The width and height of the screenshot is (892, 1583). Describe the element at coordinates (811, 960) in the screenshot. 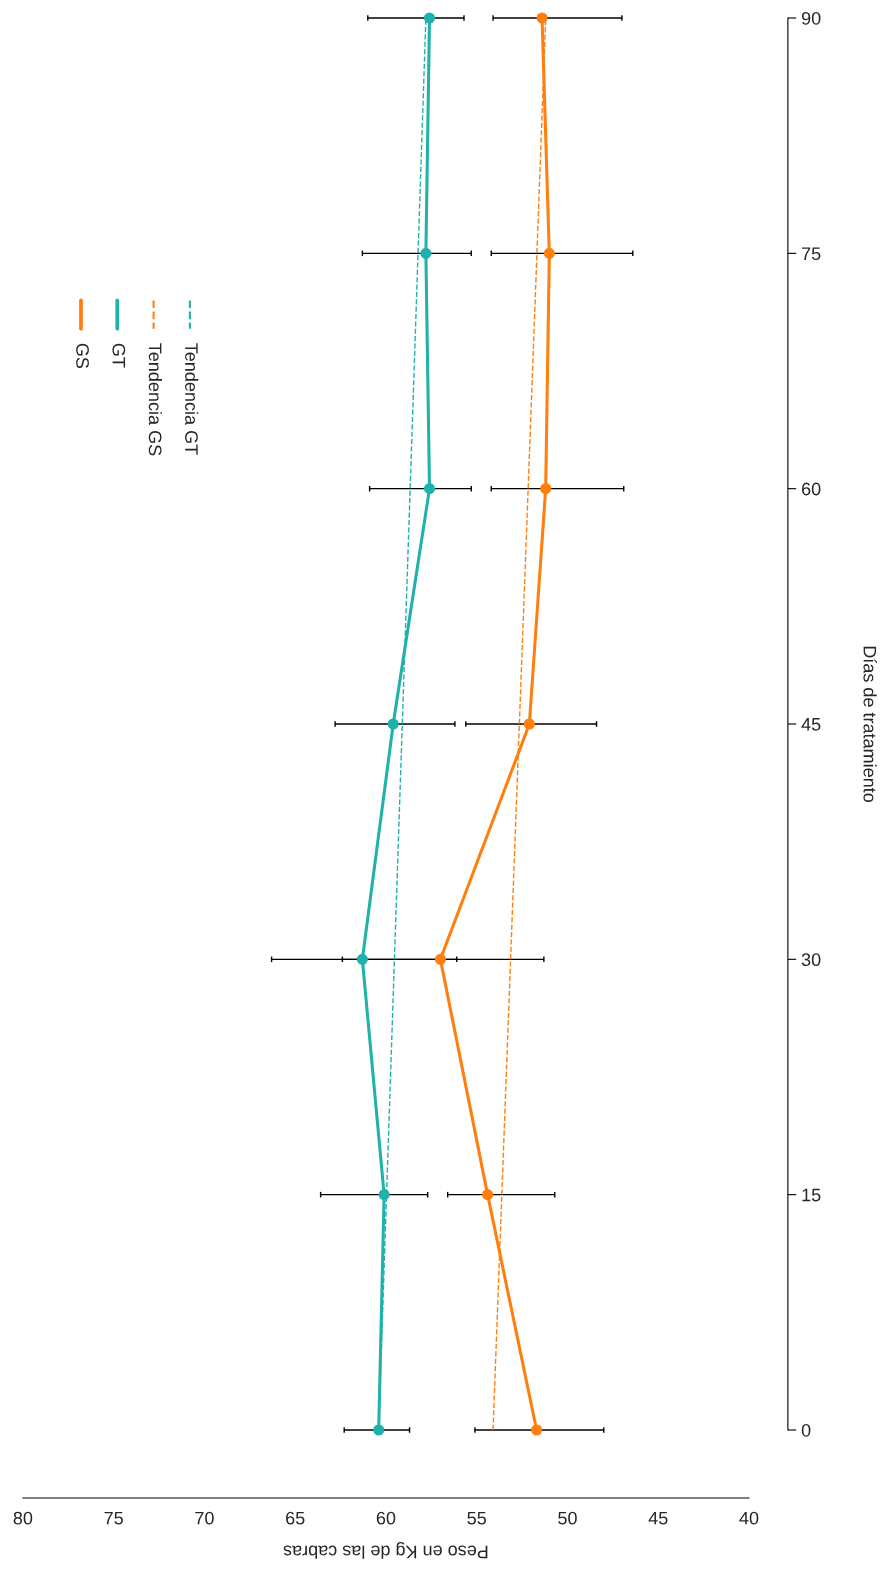

I see `y-tick-label: 30` at that location.